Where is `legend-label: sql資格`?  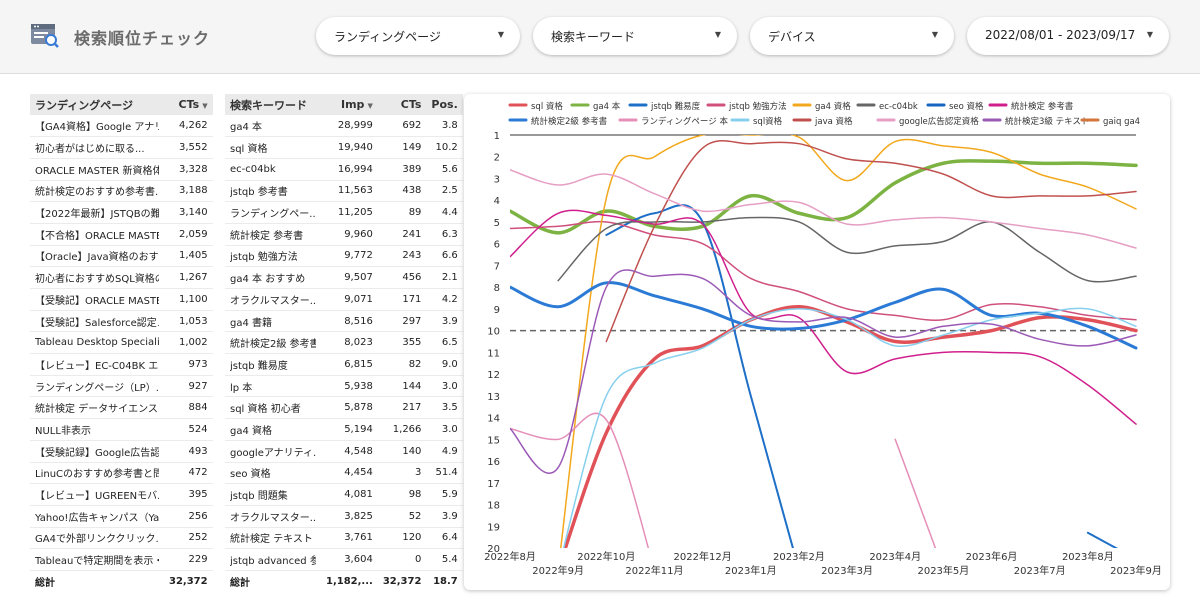 legend-label: sql資格 is located at coordinates (768, 121).